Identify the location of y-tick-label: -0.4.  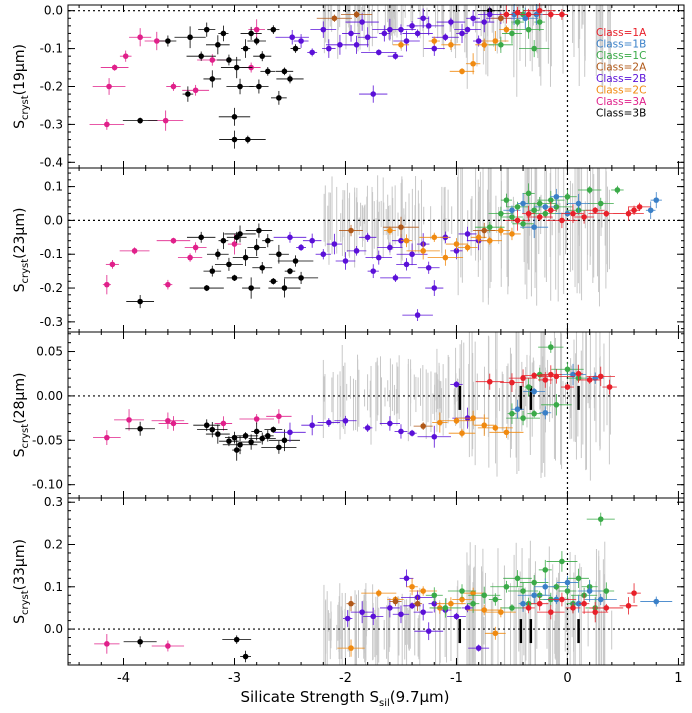
(51, 162).